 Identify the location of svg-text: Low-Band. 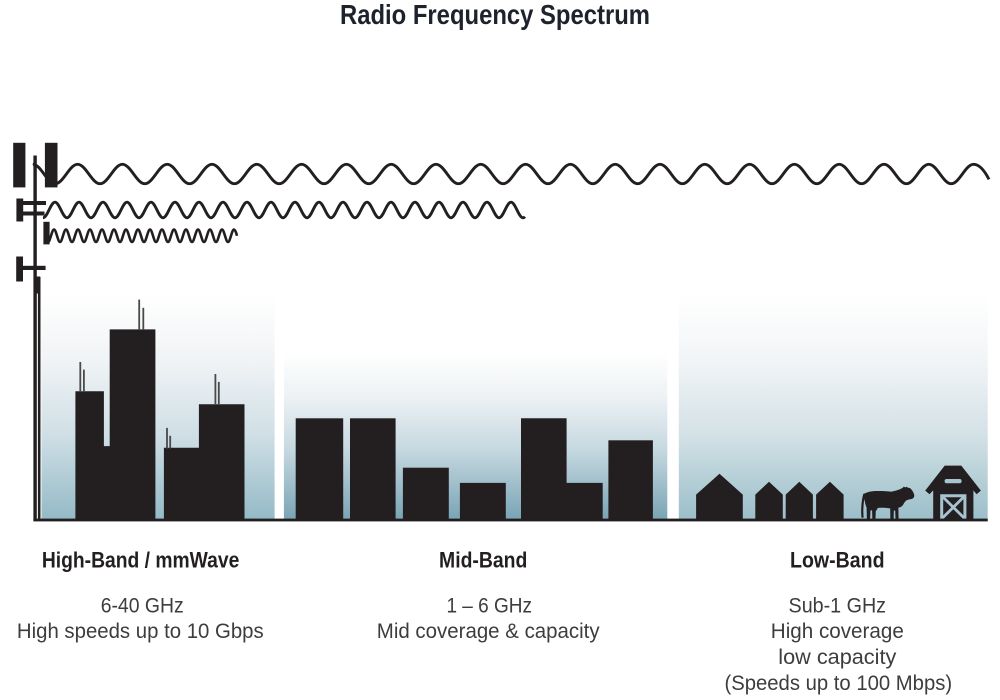
(837, 560).